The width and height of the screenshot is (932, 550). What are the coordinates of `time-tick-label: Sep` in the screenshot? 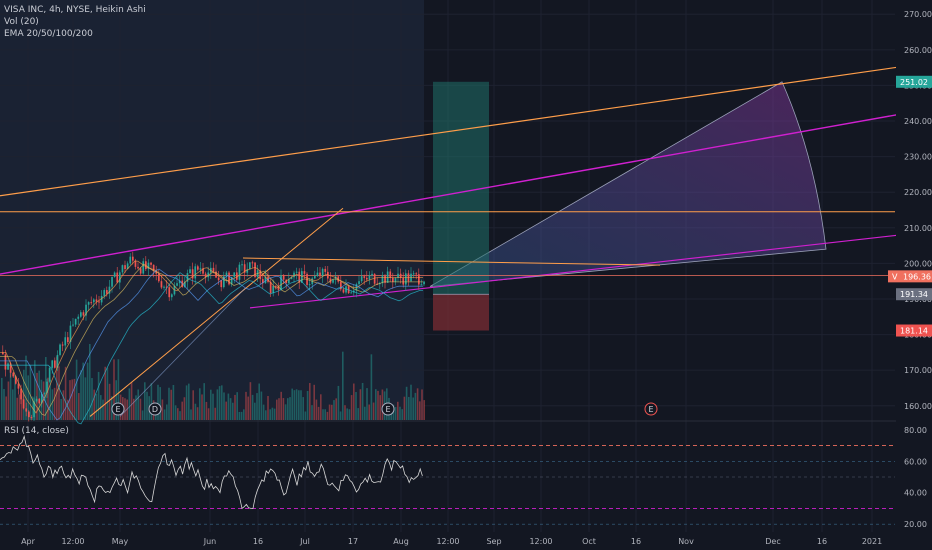 It's located at (493, 541).